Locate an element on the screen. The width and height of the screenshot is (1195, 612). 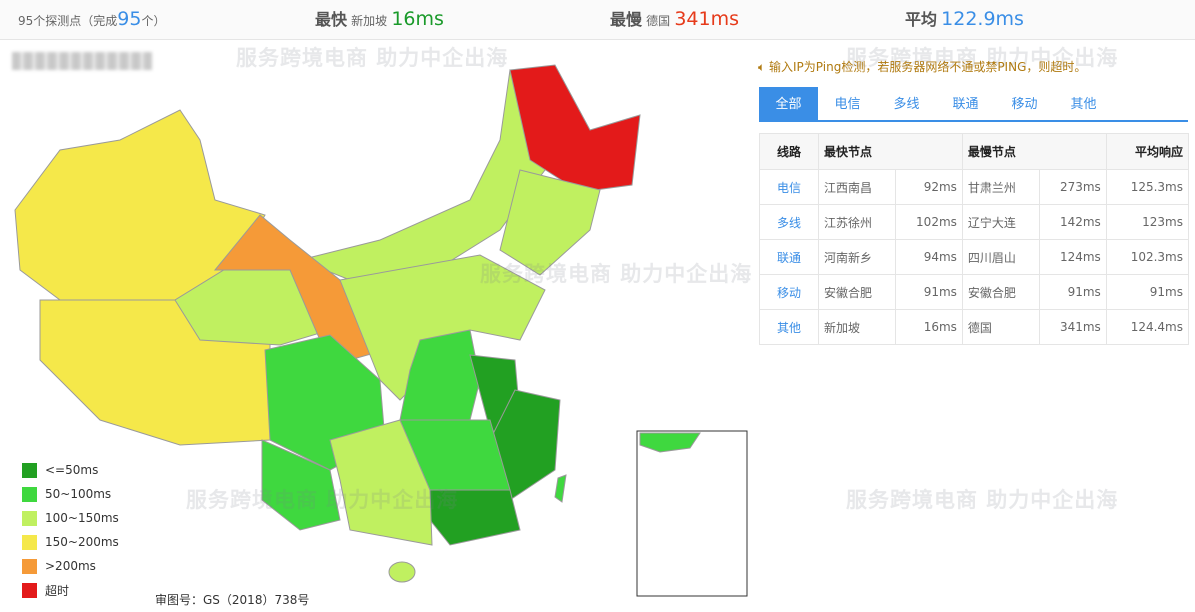
average-value: 91ms is located at coordinates (1147, 292).